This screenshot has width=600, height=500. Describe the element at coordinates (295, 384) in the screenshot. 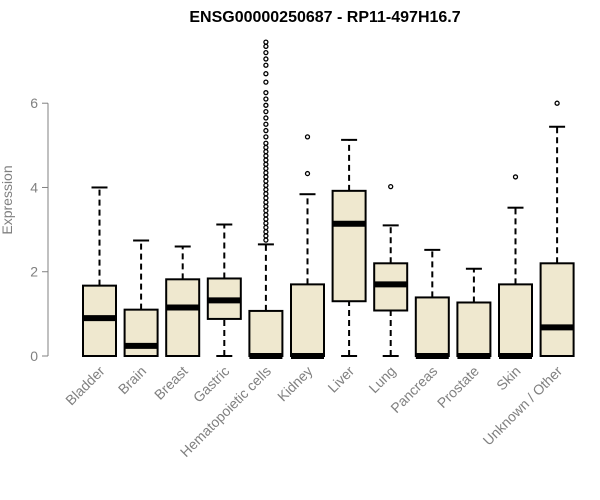

I see `x-tick-label: Kidney` at that location.